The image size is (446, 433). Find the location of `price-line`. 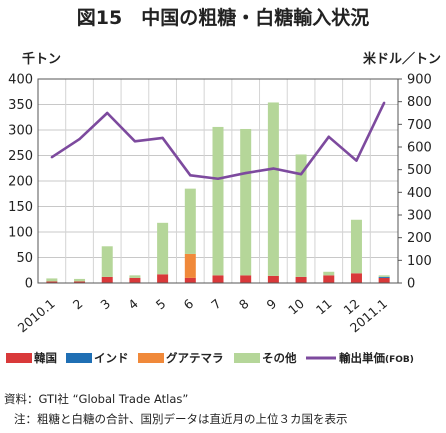

price-line is located at coordinates (218, 141).